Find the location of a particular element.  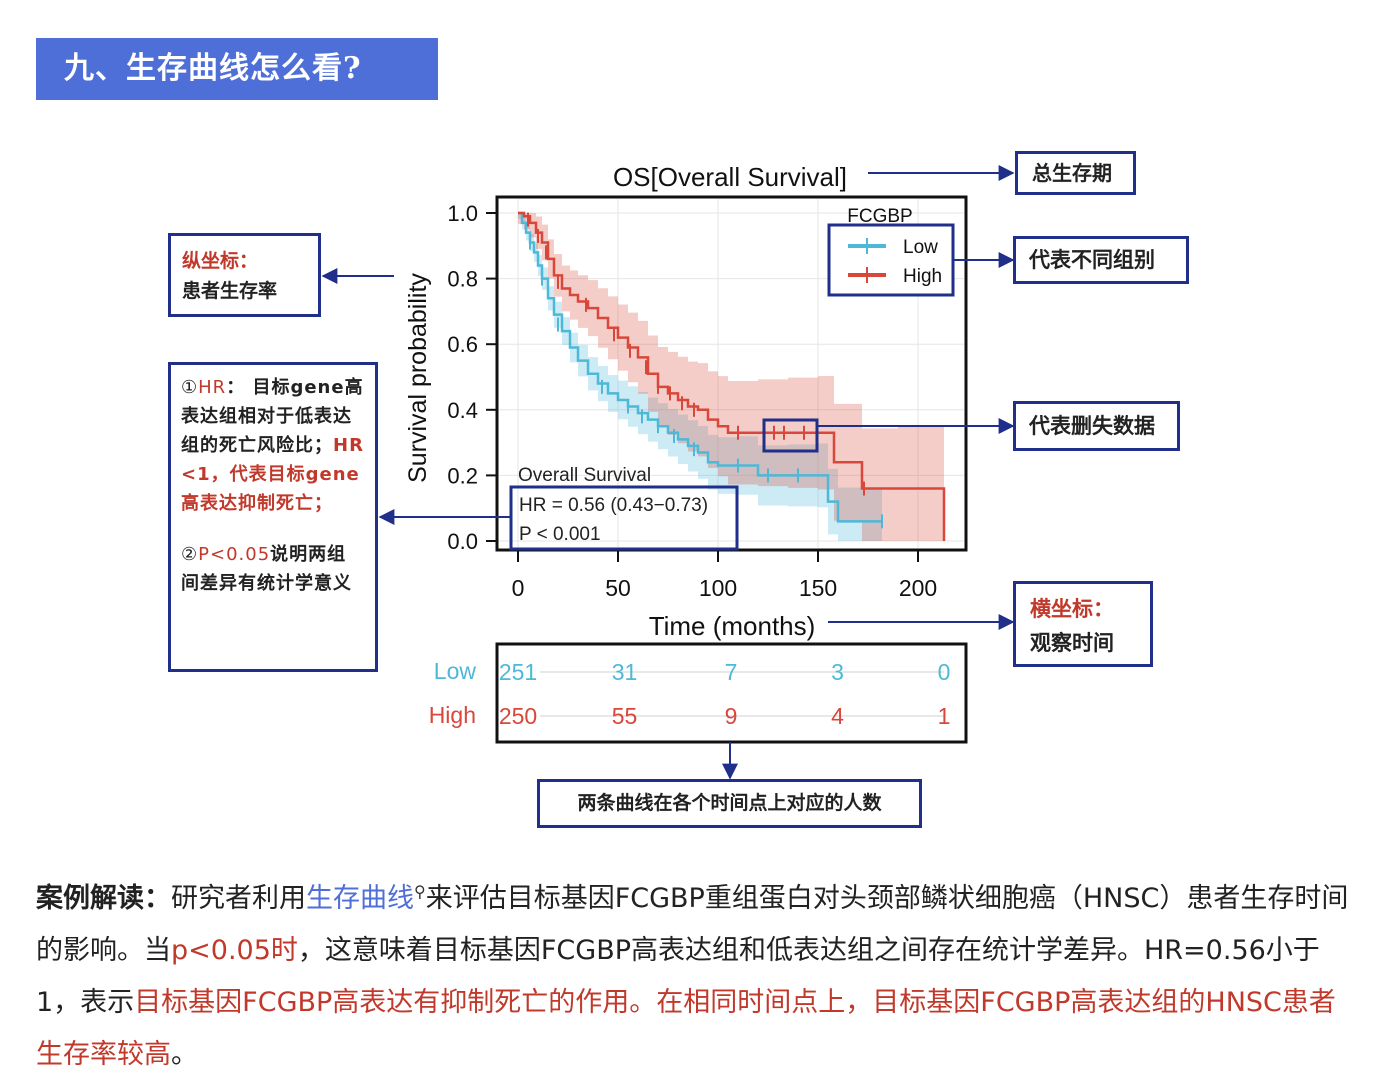

x-axis-label: Time (months) is located at coordinates (732, 626).